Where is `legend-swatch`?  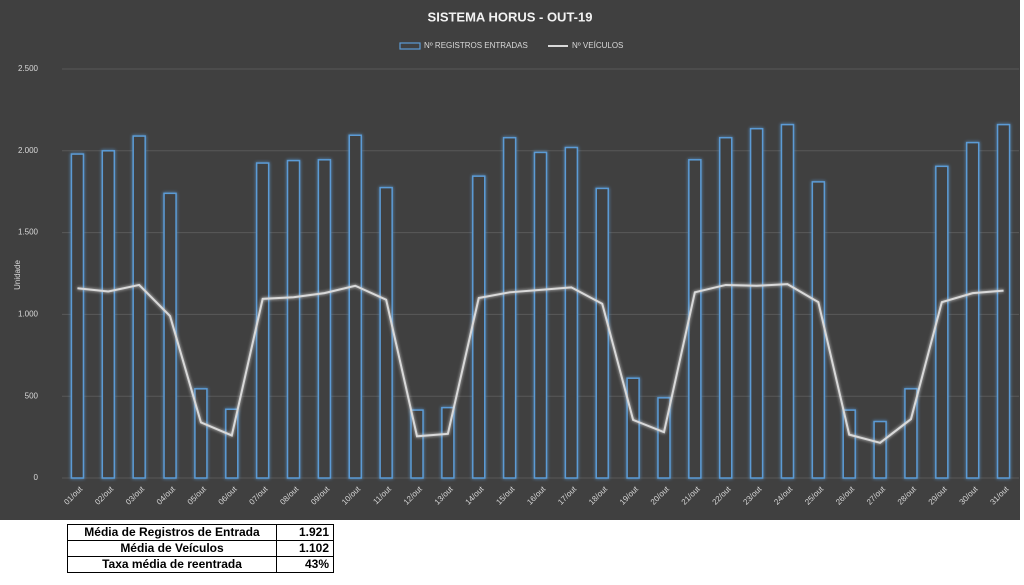
legend-swatch is located at coordinates (410, 46).